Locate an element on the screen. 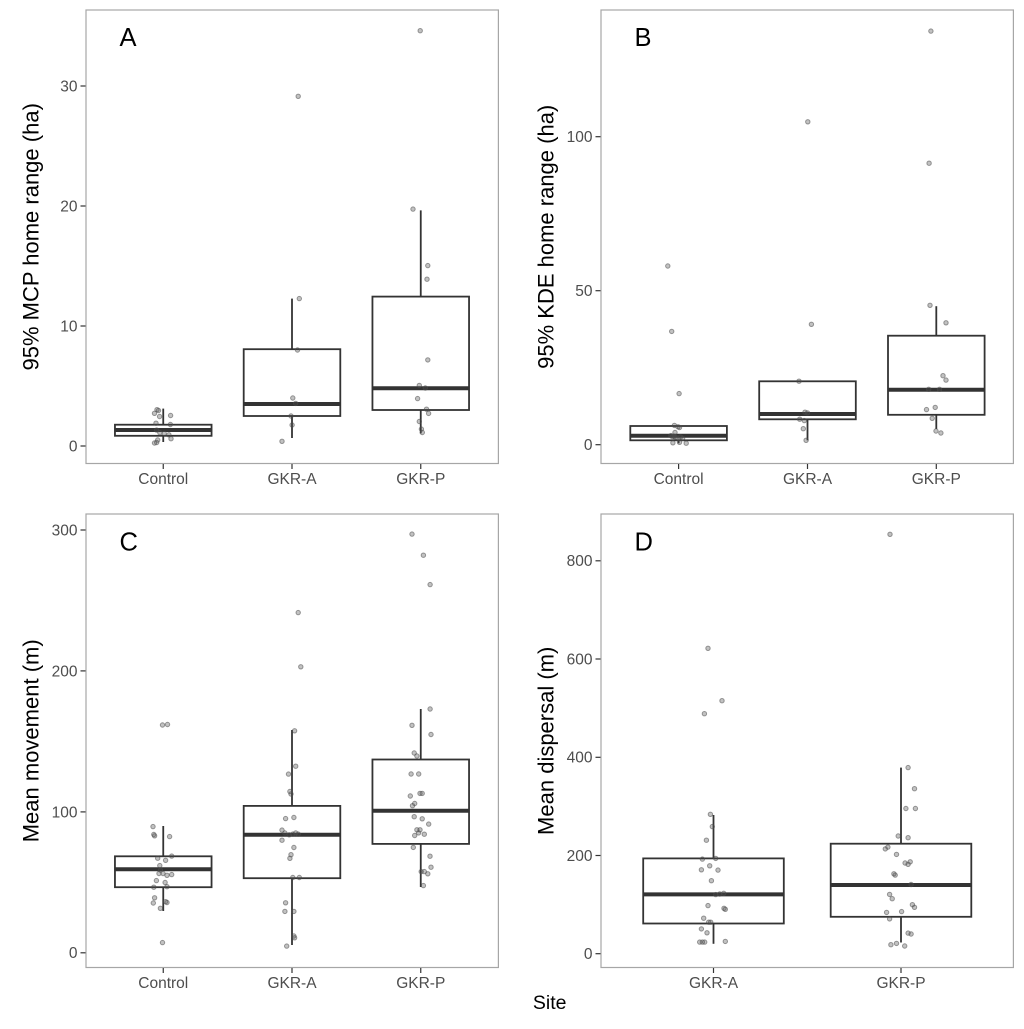 This screenshot has width=1024, height=1029. svg-text: 800 is located at coordinates (580, 561).